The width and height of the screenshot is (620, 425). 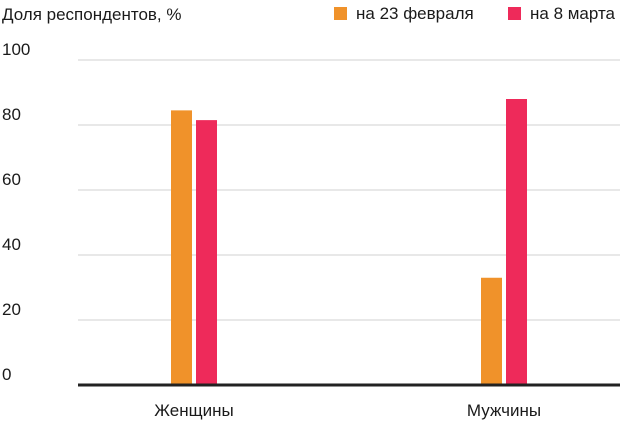 What do you see at coordinates (11, 114) in the screenshot?
I see `y-tick-label: 80` at bounding box center [11, 114].